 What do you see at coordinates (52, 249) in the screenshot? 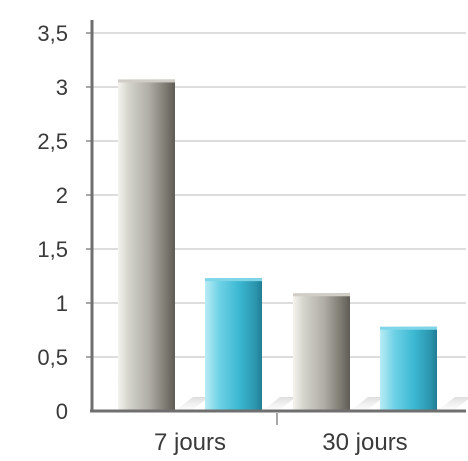
I see `y-tick-label: 1,5` at bounding box center [52, 249].